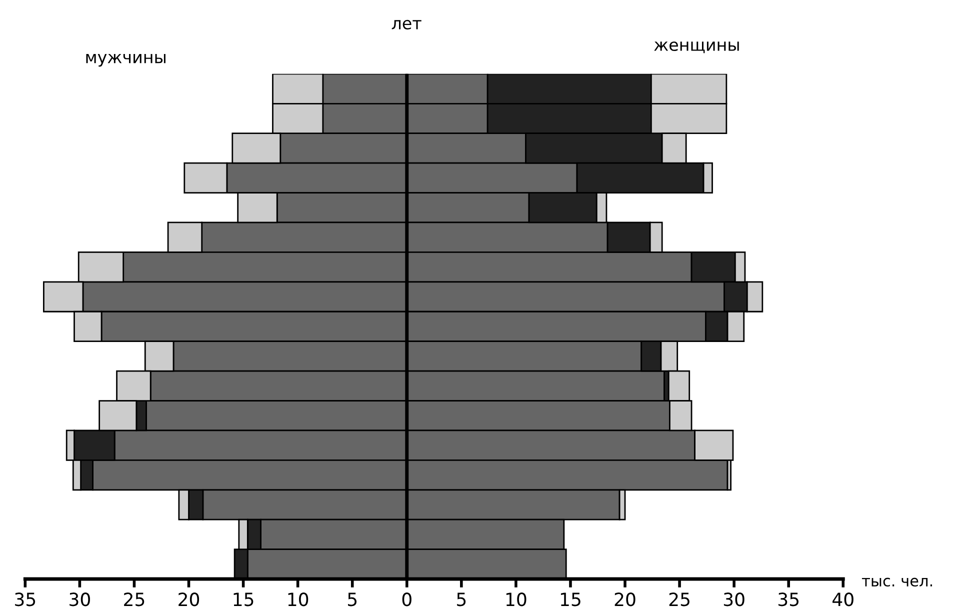 This screenshot has height=616, width=968. What do you see at coordinates (407, 599) in the screenshot?
I see `x-tick-label: 0` at bounding box center [407, 599].